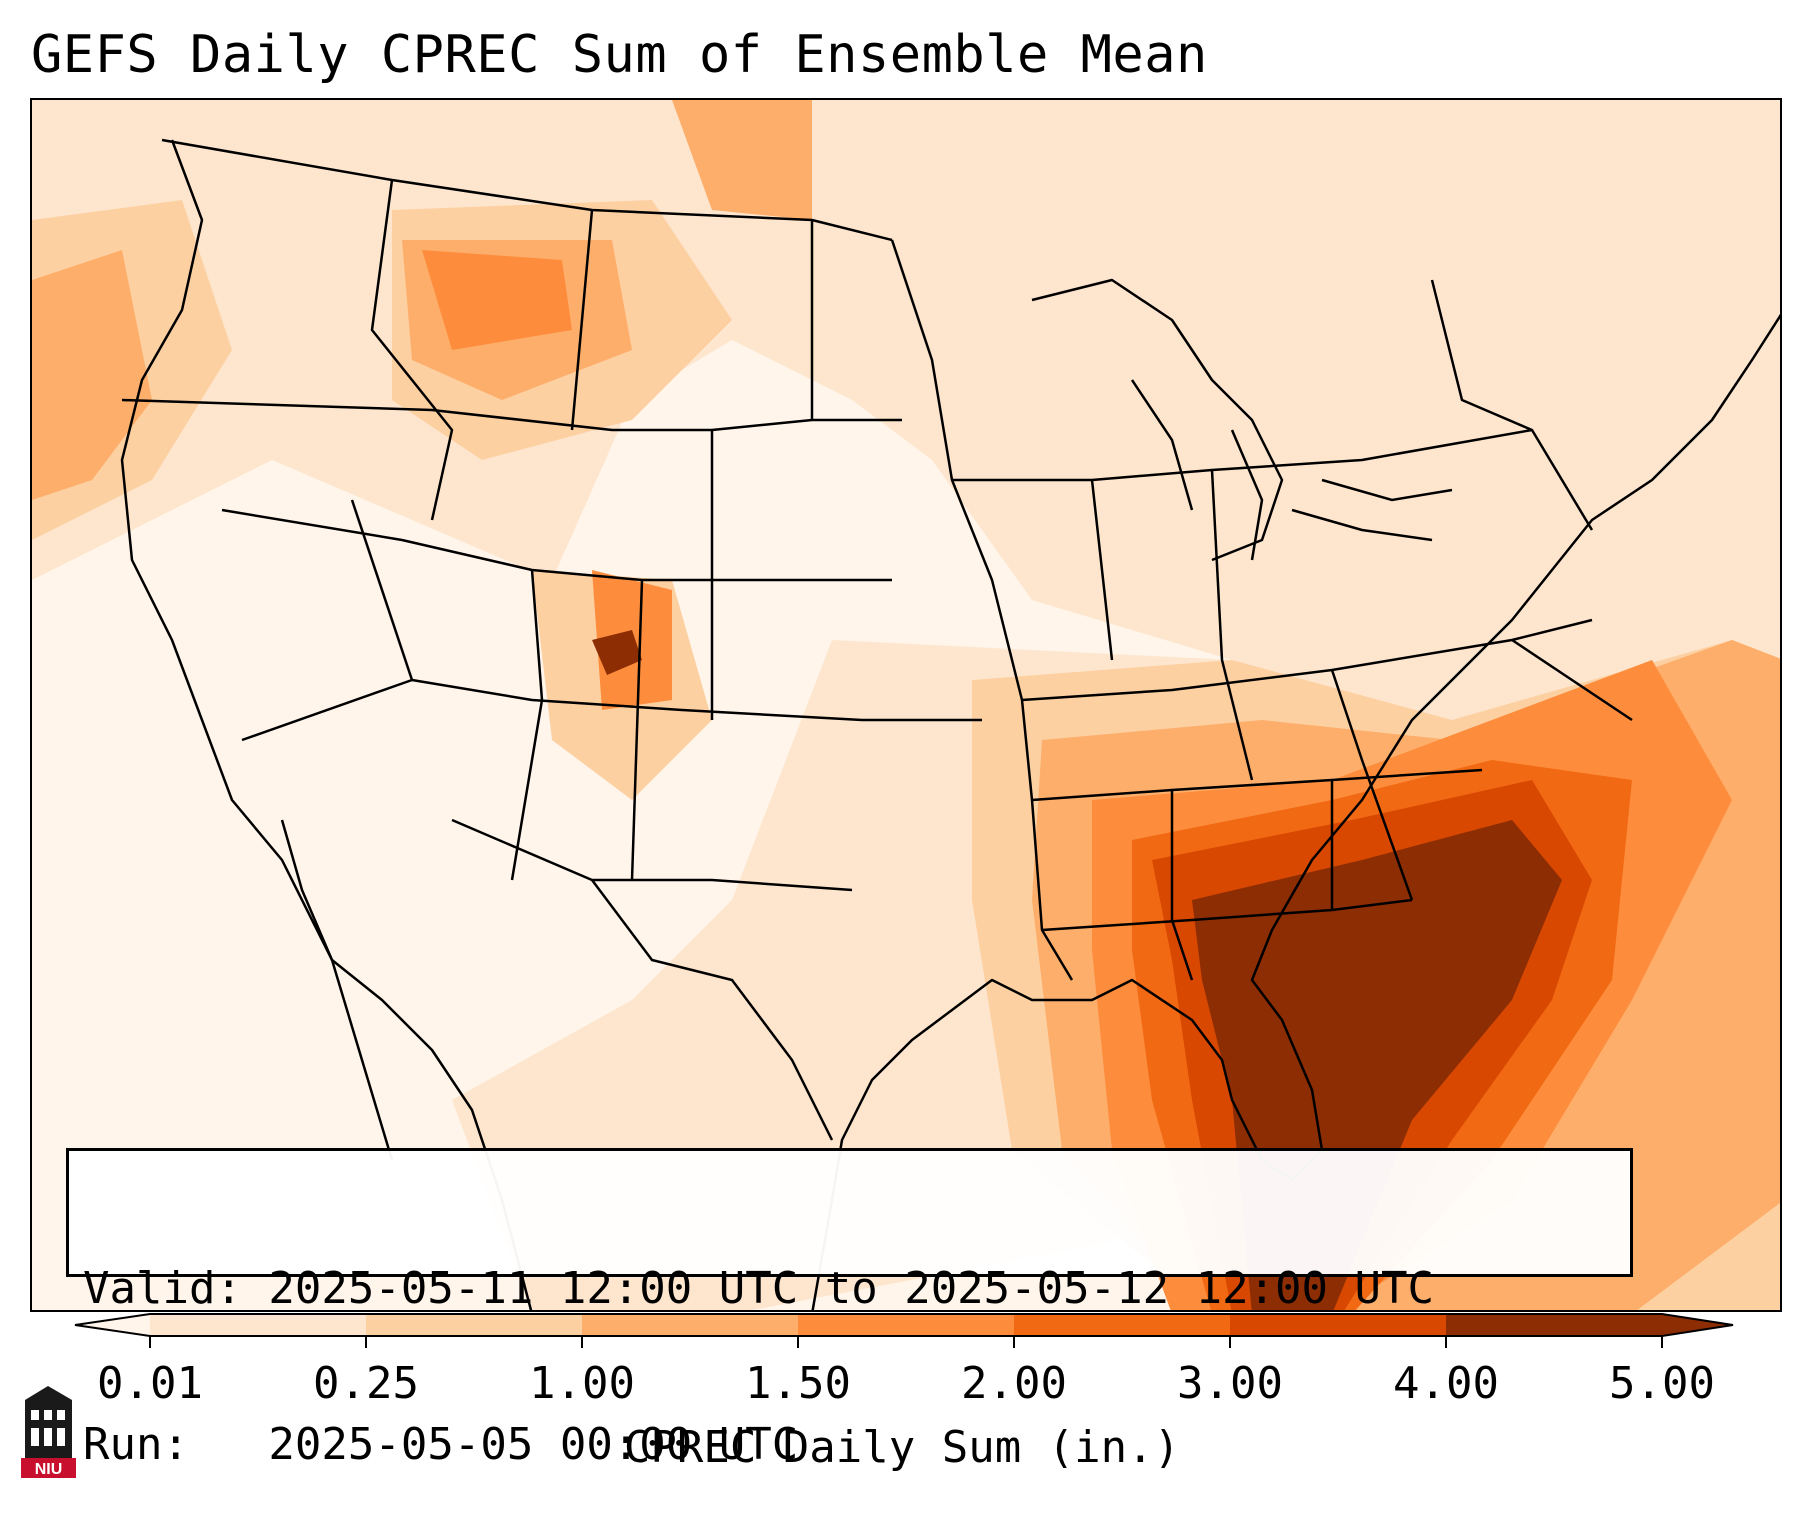 The width and height of the screenshot is (1803, 1523). I want to click on run-time-text: Run: 2025-05-05 00:00 UTC, so click(441, 1444).